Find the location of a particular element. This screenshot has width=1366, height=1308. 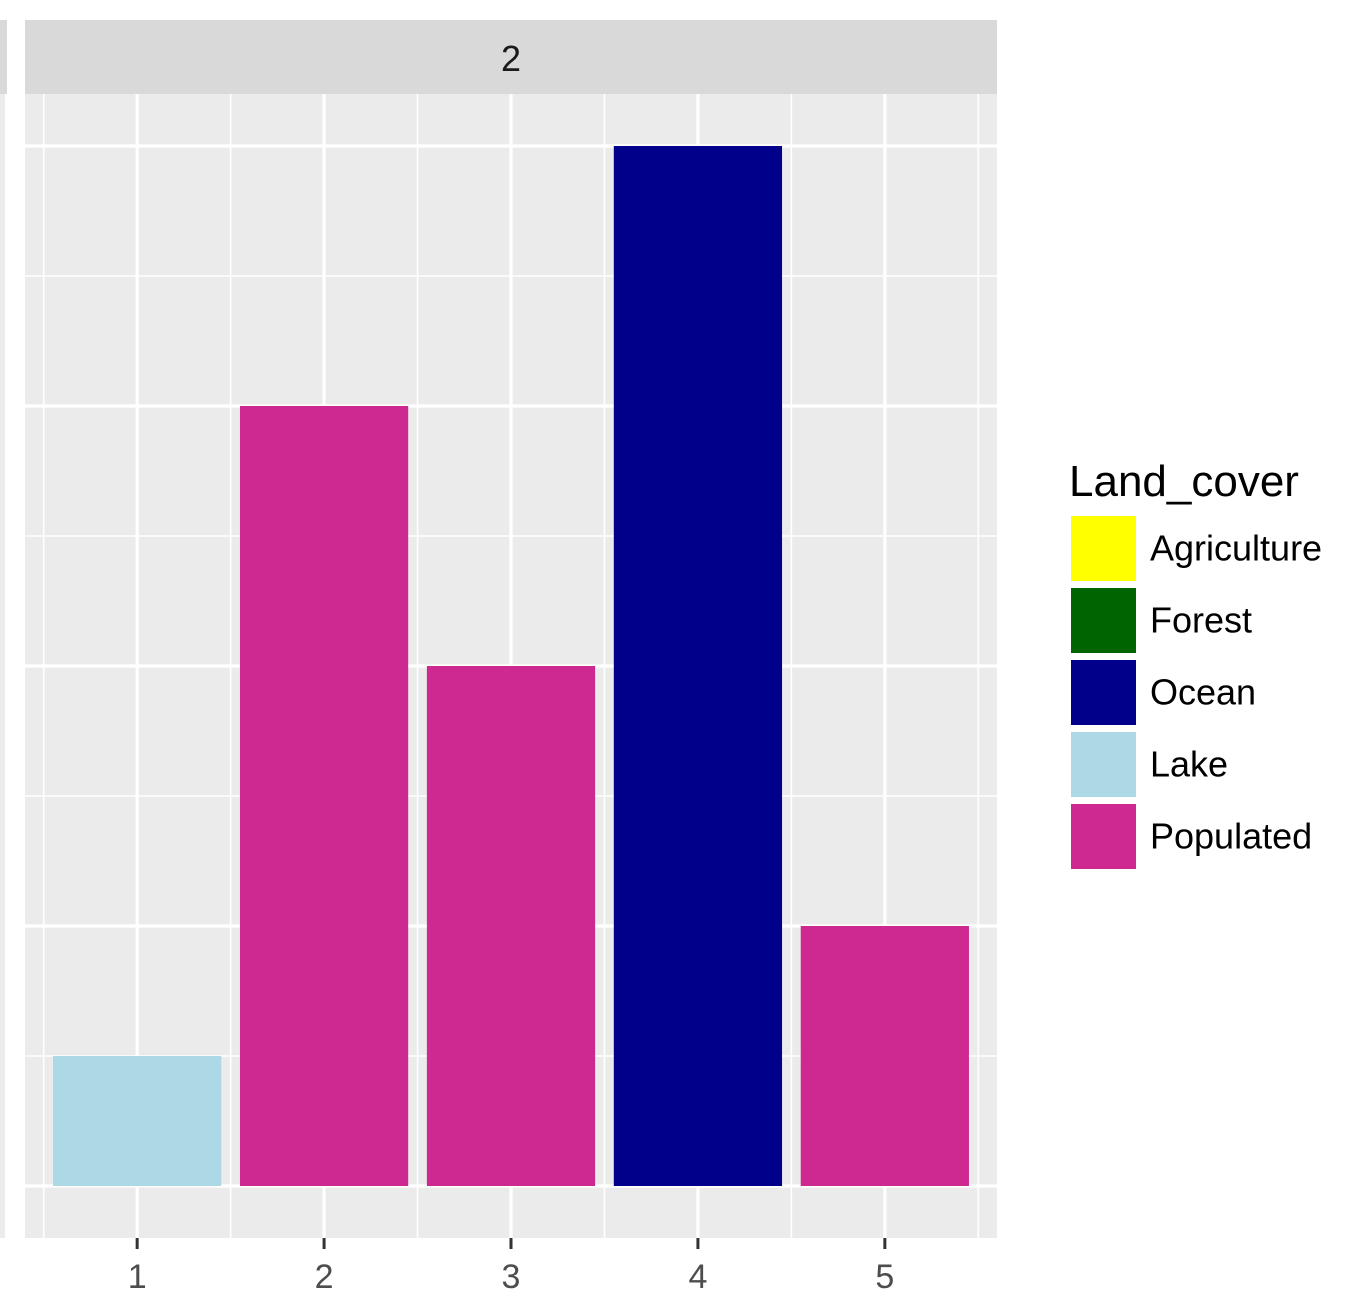

legend-label: Lake is located at coordinates (1189, 764).